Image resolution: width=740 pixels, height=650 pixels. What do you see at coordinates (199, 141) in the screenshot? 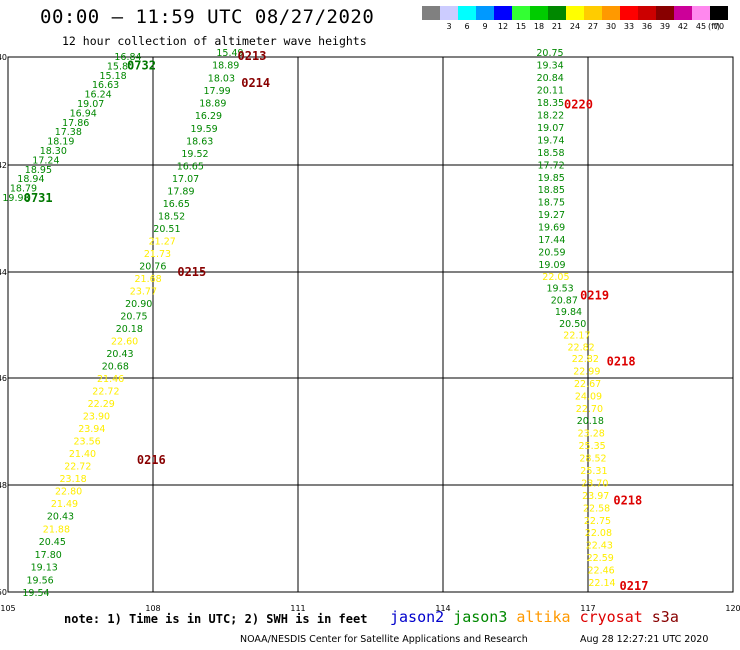
I see `wave-height-value: 18.63` at bounding box center [199, 141].